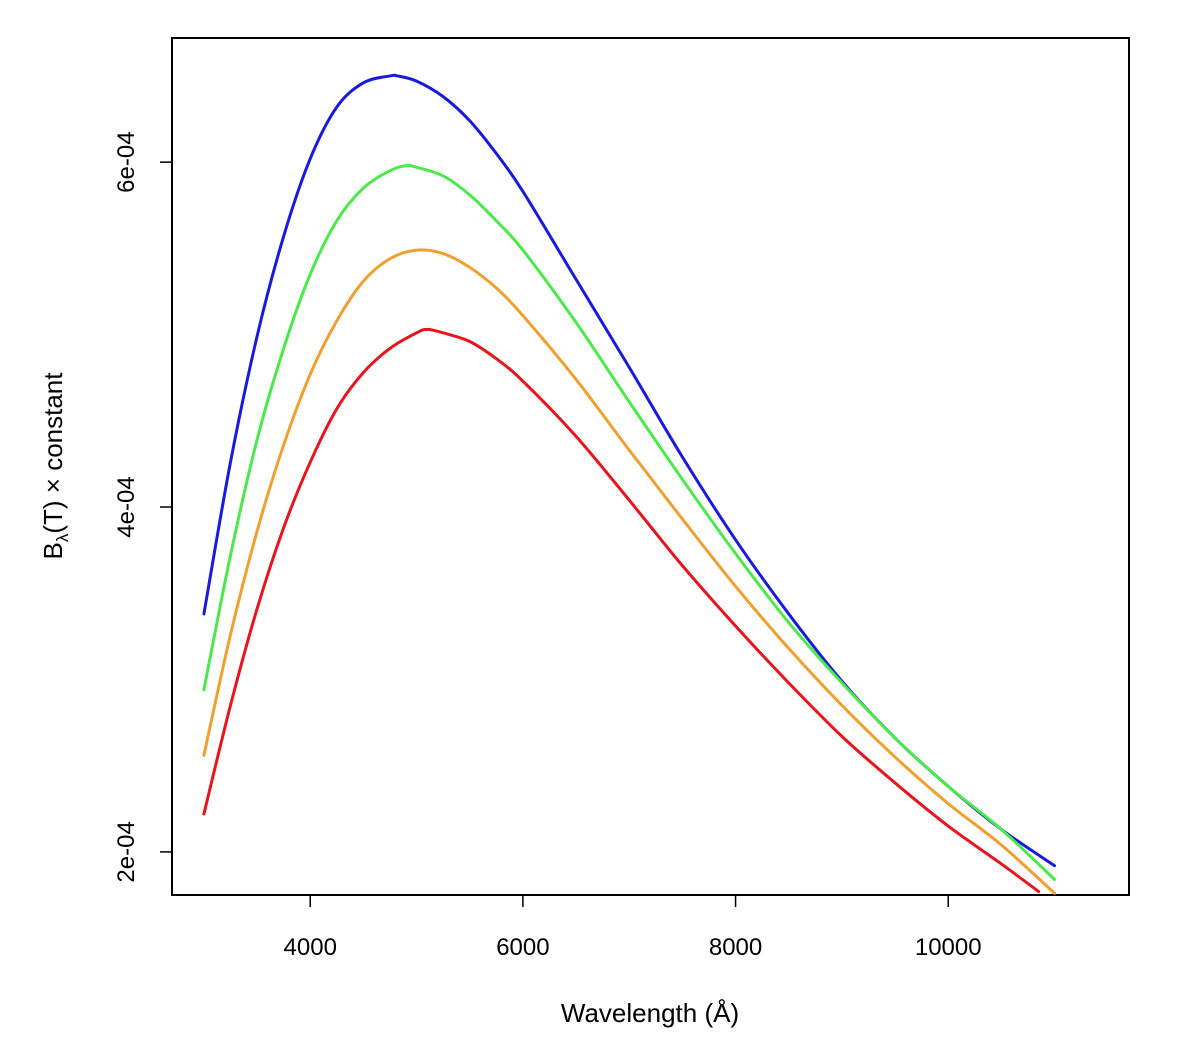 The width and height of the screenshot is (1186, 1060). I want to click on y-axis-title-subscript: λ, so click(62, 537).